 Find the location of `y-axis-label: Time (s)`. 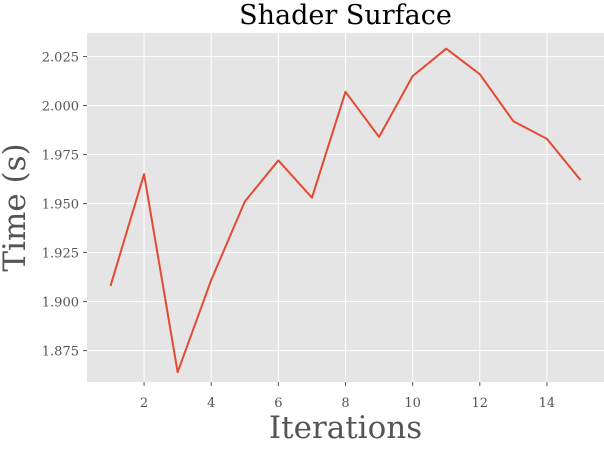

y-axis-label: Time (s) is located at coordinates (16, 207).